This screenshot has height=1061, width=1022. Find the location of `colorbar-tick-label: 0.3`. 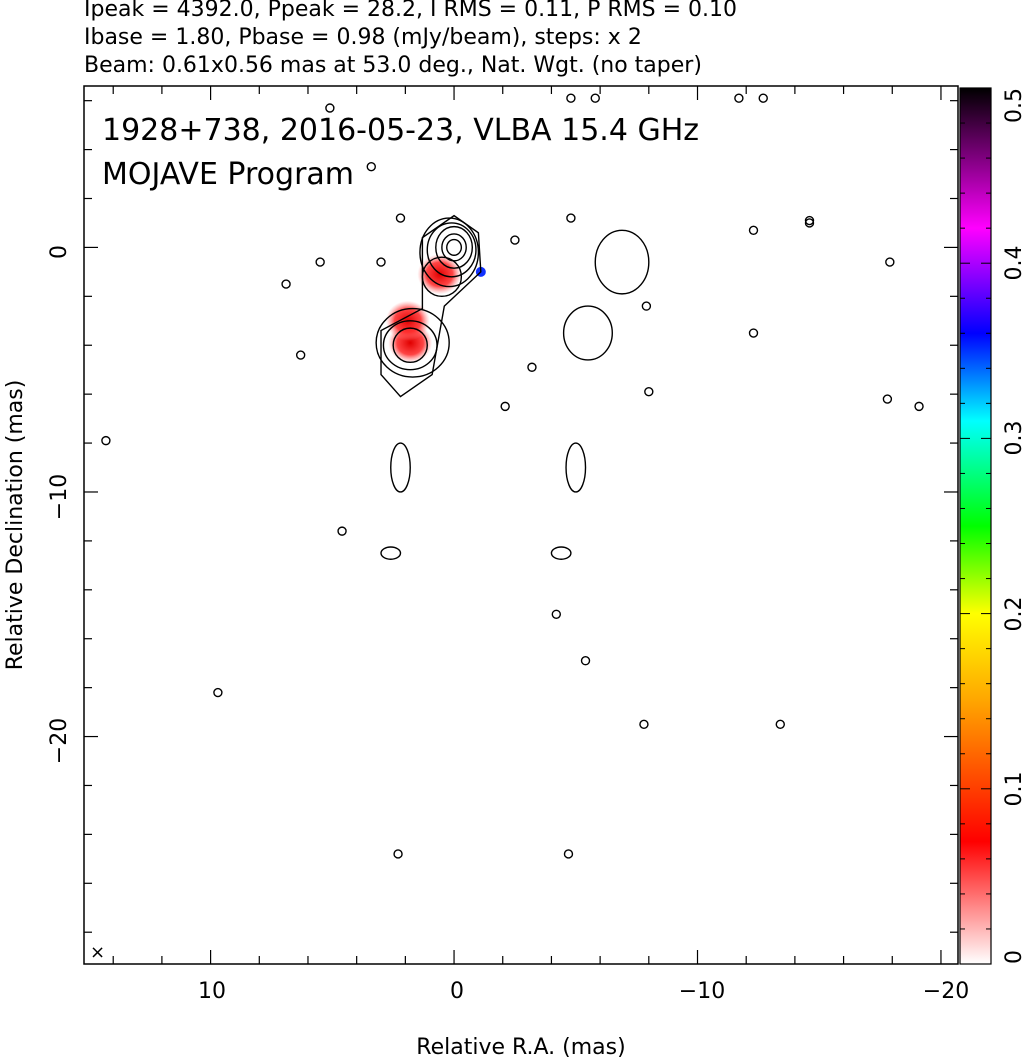

colorbar-tick-label: 0.3 is located at coordinates (1012, 438).